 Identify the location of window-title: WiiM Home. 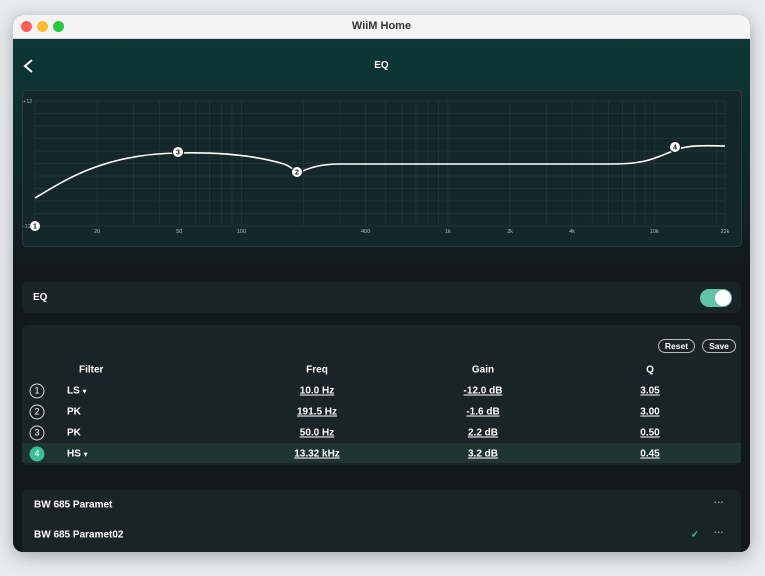
(381, 26).